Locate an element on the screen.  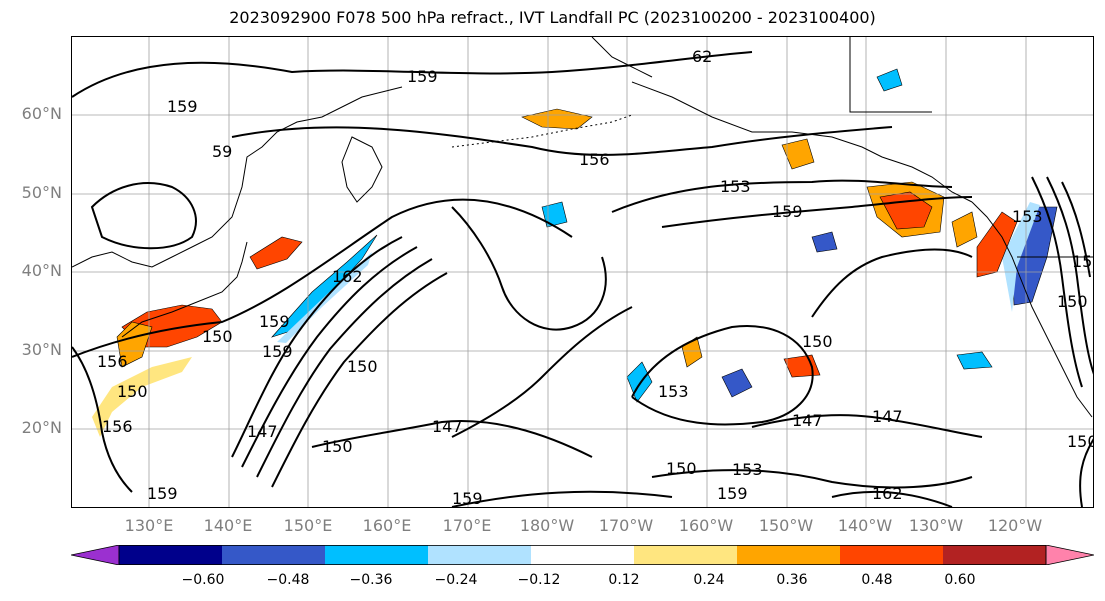
lat-label-30n: 30°N is located at coordinates (41, 349).